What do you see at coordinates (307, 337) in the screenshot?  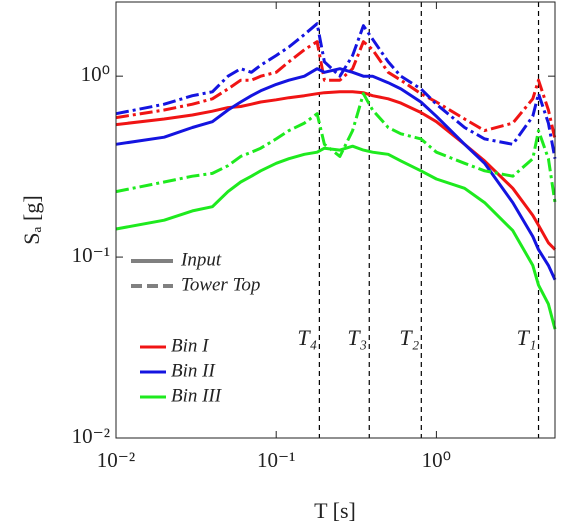 I see `period-label: T₄` at bounding box center [307, 337].